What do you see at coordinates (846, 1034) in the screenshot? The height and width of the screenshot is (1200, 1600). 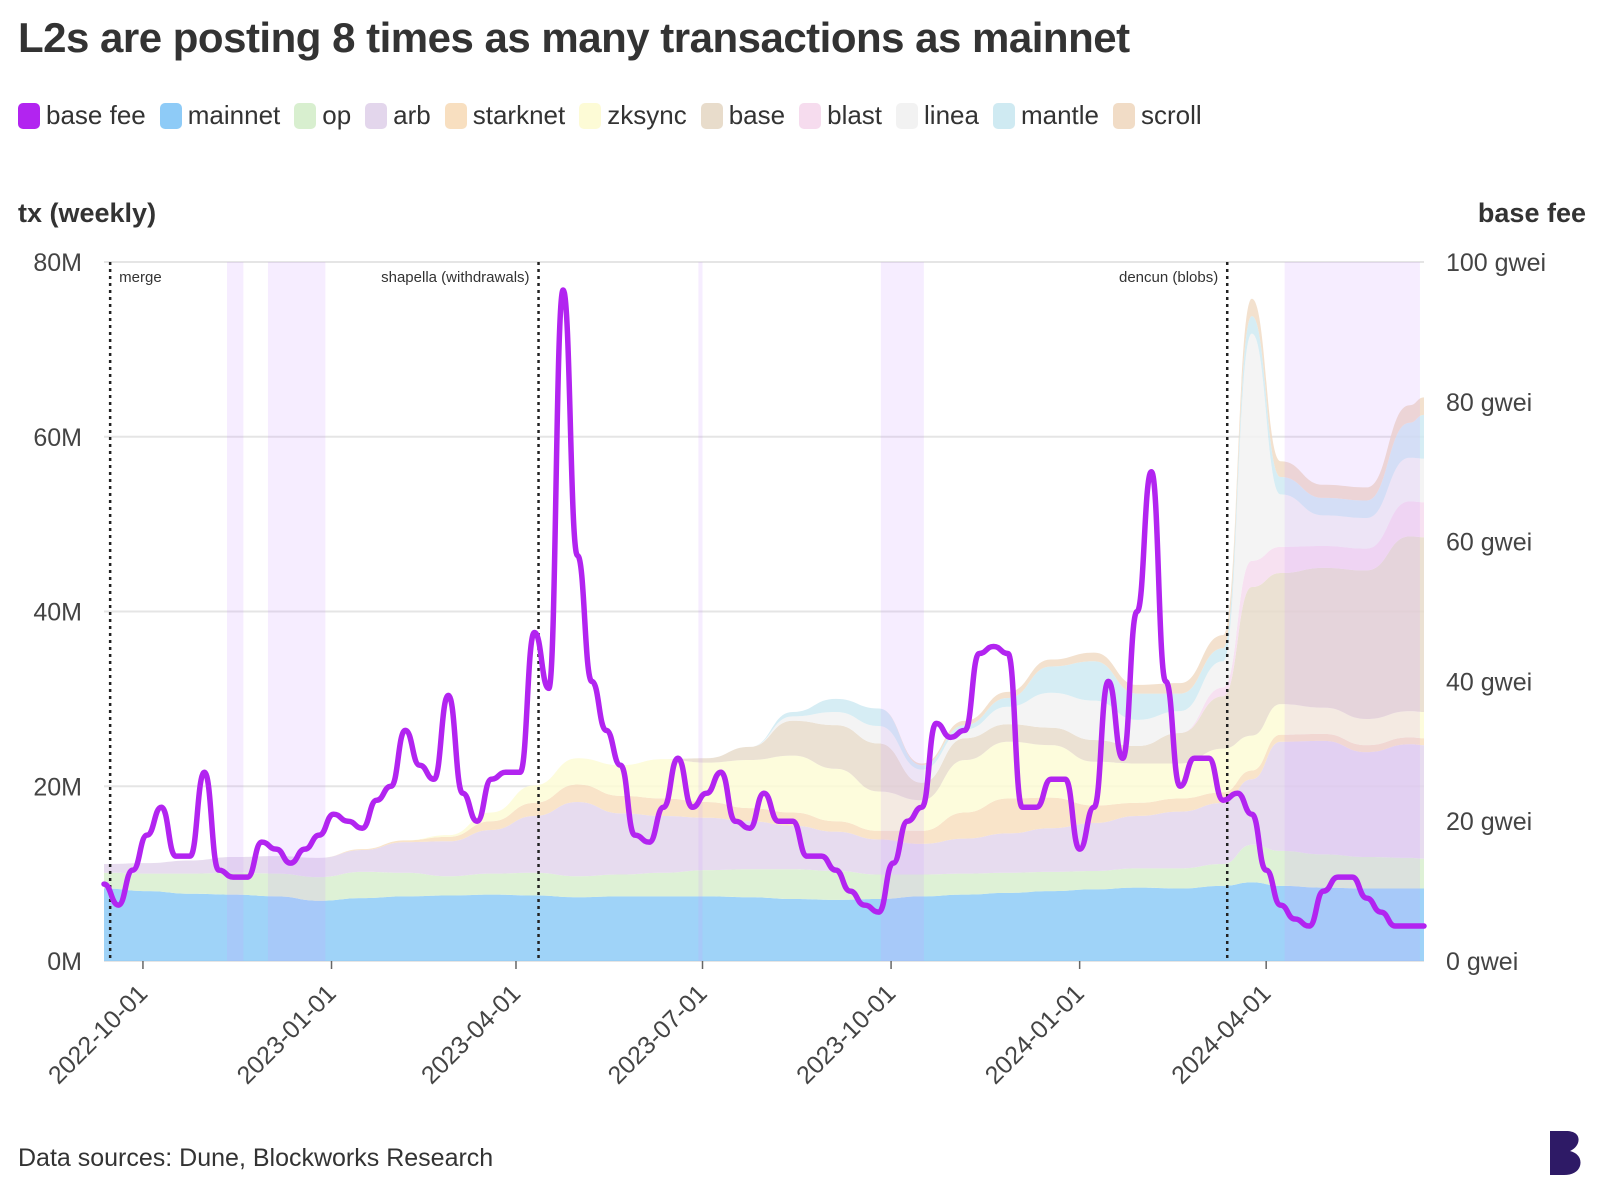 I see `x-tick-label: 2023-10-01` at bounding box center [846, 1034].